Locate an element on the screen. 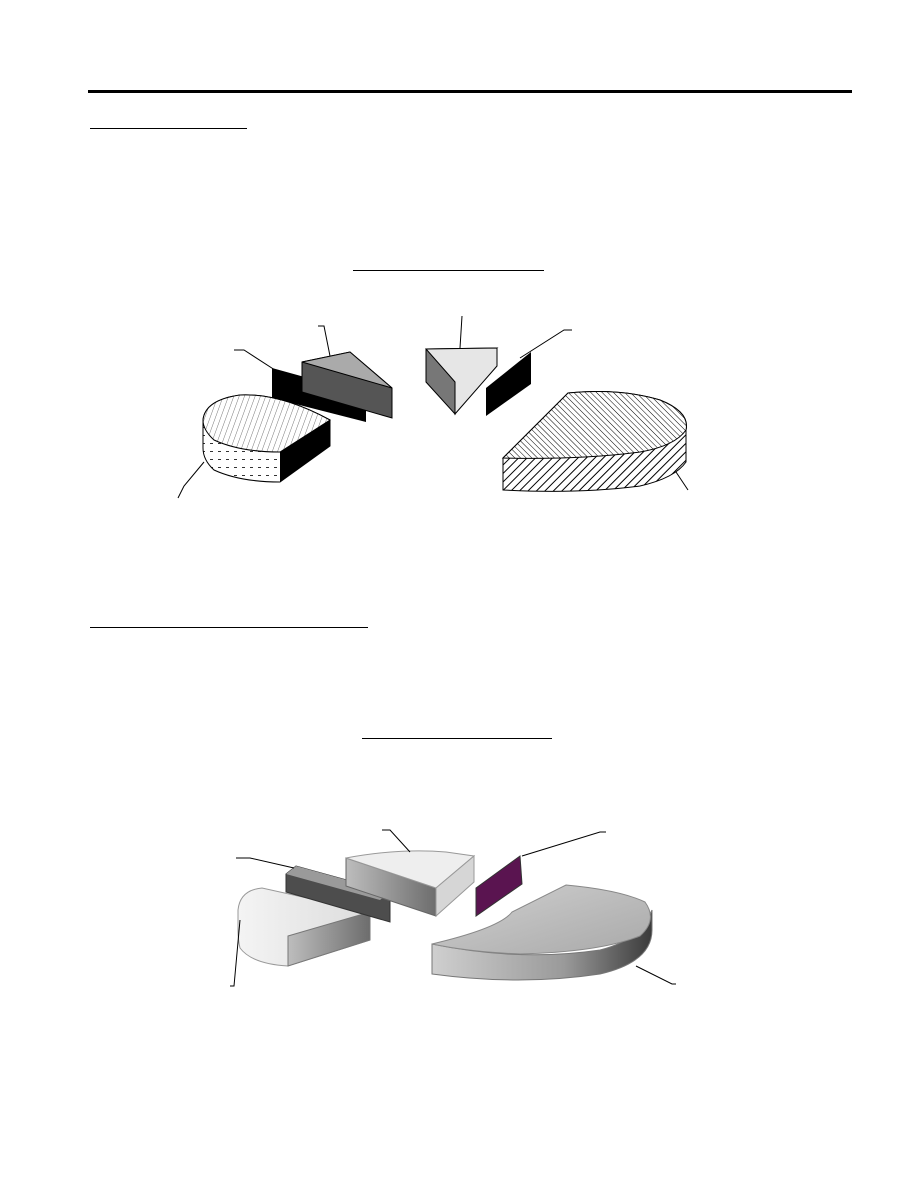 The width and height of the screenshot is (918, 1188). section1-heading-underline is located at coordinates (168, 128).